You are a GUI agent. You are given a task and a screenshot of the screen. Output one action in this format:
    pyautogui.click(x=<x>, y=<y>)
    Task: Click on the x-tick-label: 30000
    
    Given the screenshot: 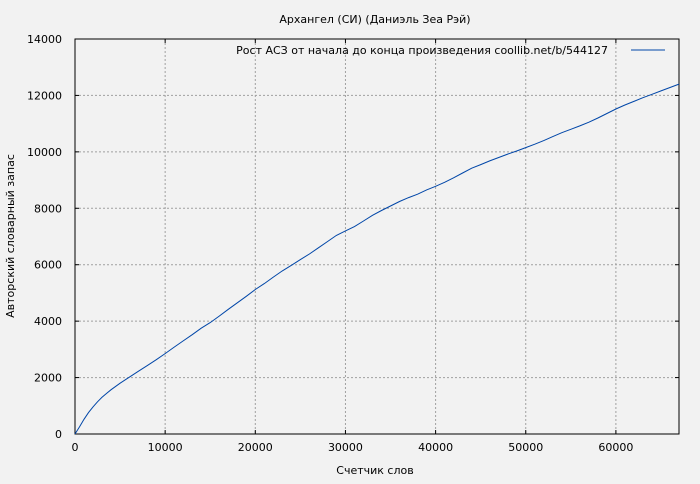 What is the action you would take?
    pyautogui.click(x=345, y=447)
    